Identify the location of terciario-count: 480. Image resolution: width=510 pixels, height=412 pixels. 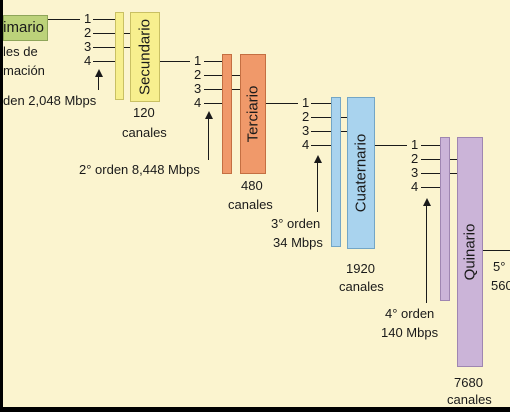
(252, 185).